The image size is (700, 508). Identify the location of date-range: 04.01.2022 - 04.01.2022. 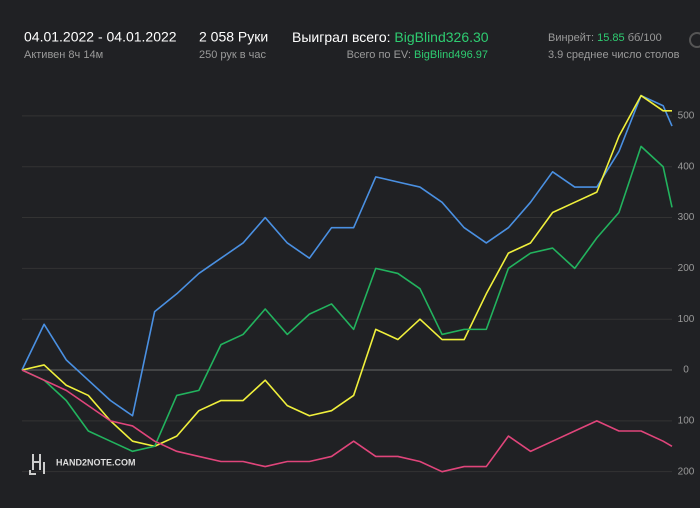
(100, 37).